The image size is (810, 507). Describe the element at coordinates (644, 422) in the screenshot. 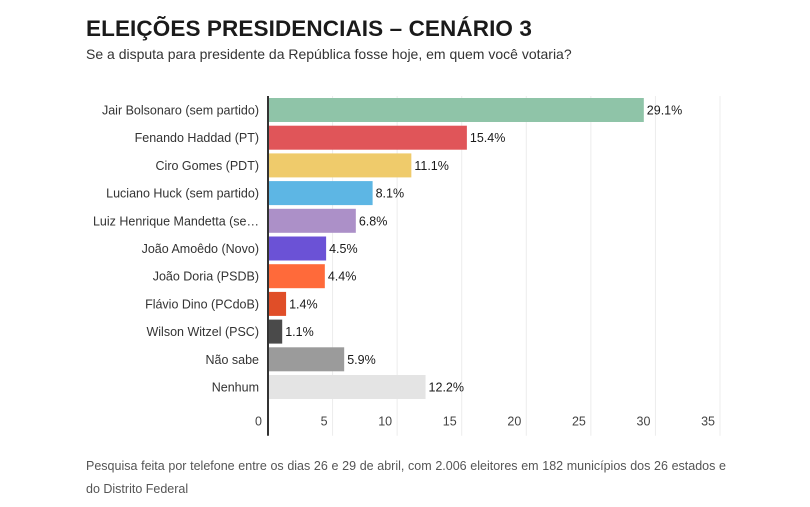

I see `x-tick-label: 30` at that location.